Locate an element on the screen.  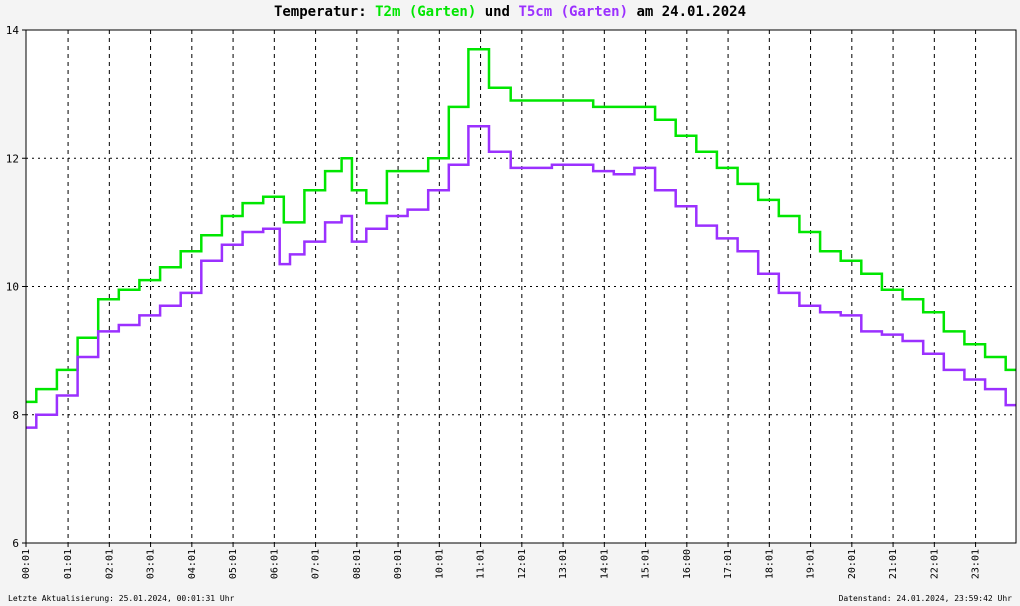
y-tick-label: 8 is located at coordinates (15, 415).